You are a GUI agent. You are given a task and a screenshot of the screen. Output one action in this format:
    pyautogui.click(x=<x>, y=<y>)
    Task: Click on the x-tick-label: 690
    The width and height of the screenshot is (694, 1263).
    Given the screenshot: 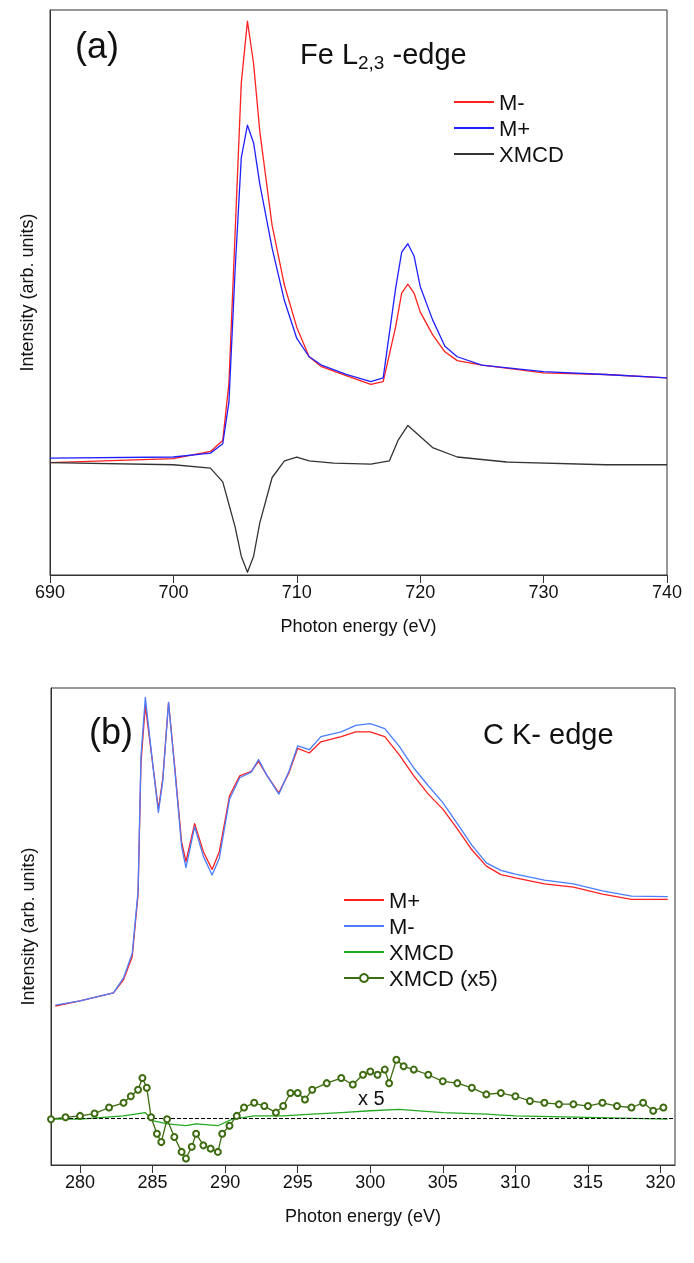 What is the action you would take?
    pyautogui.click(x=50, y=592)
    